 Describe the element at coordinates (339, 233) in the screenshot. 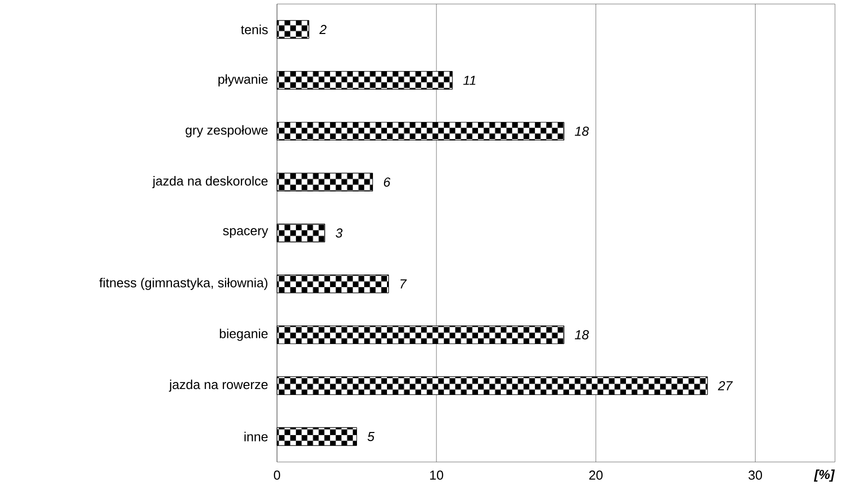

I see `data-label: 3` at that location.